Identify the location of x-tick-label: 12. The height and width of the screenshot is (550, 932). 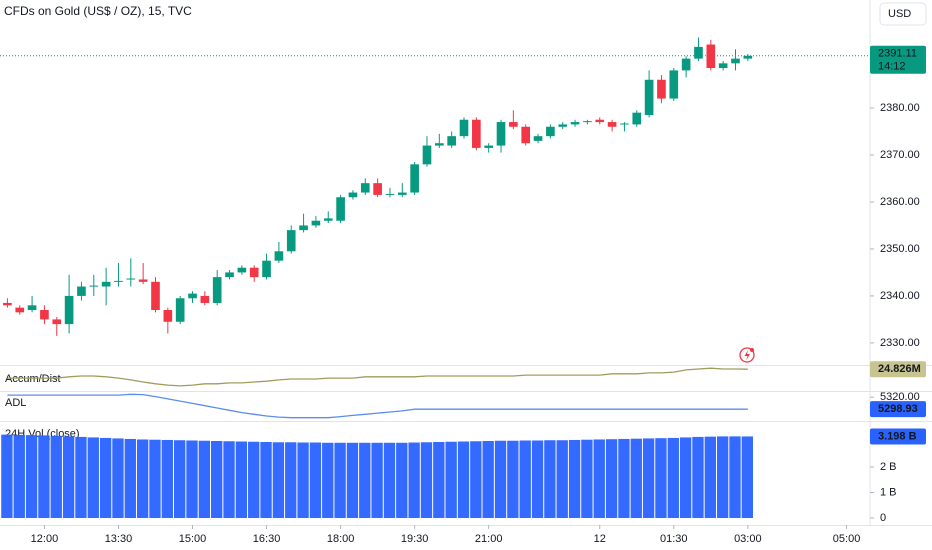
(600, 539).